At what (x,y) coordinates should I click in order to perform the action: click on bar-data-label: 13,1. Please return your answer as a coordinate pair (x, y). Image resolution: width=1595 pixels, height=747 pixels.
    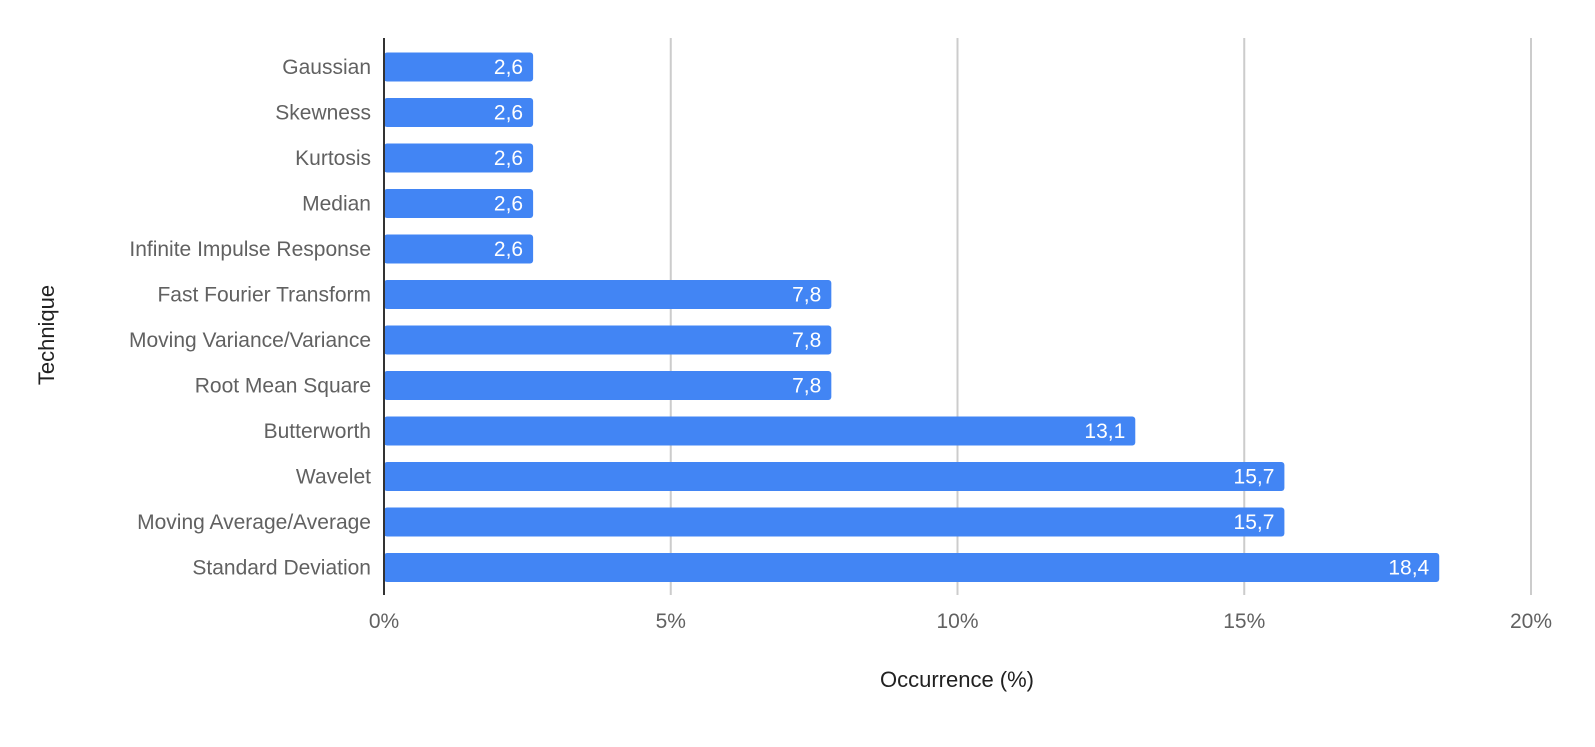
    Looking at the image, I should click on (1104, 431).